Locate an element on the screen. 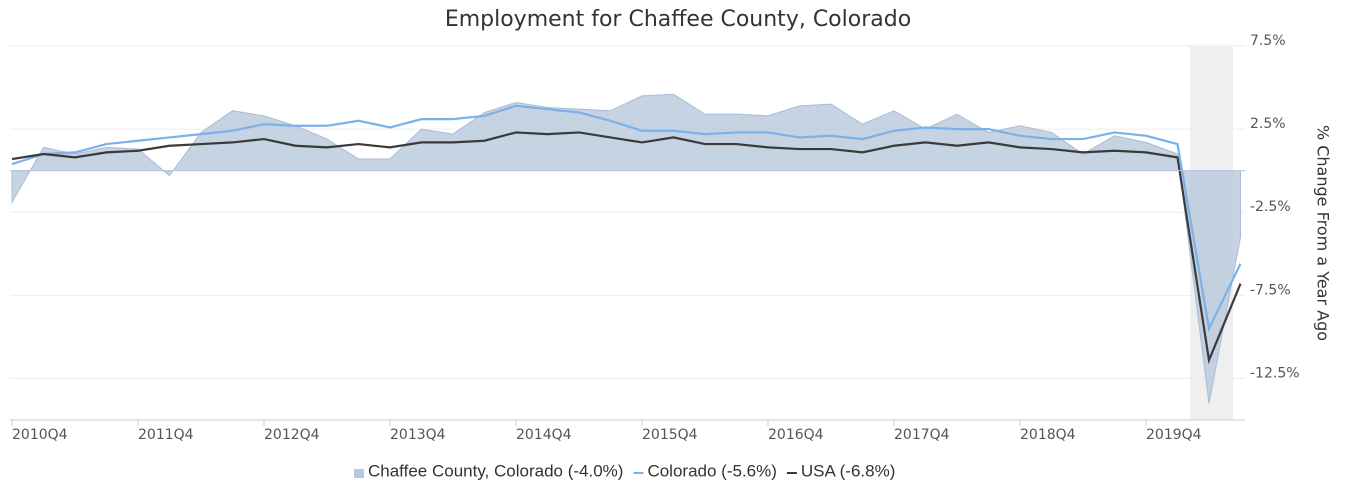 This screenshot has width=1345, height=489. legend-swatch is located at coordinates (359, 473).